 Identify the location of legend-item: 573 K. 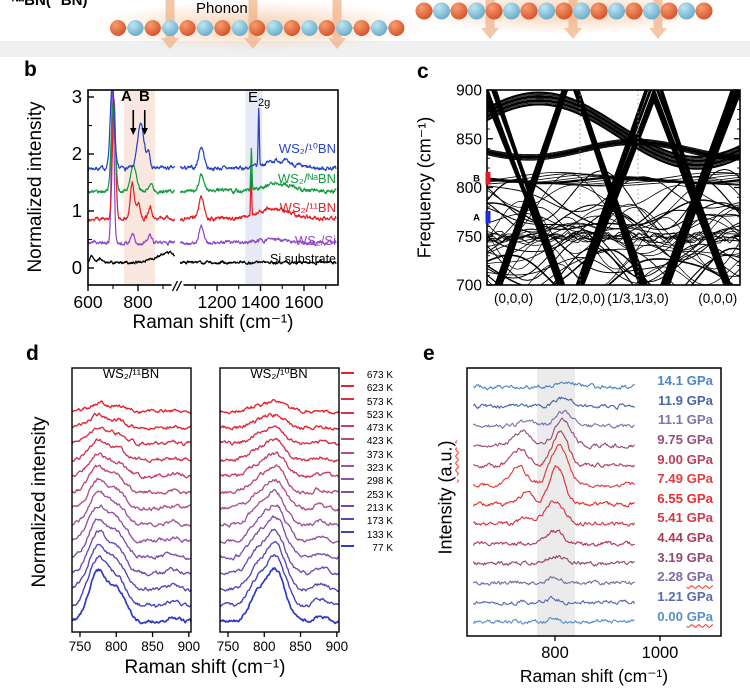
(367, 401).